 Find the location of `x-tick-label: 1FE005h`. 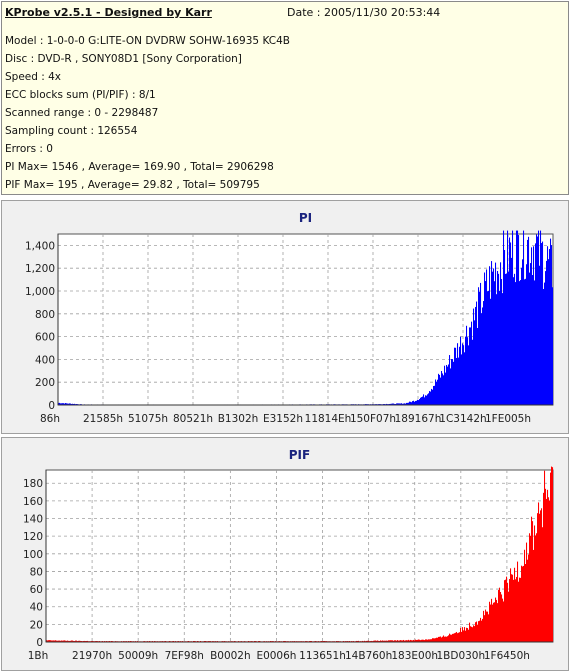

x-tick-label: 1FE005h is located at coordinates (508, 419).